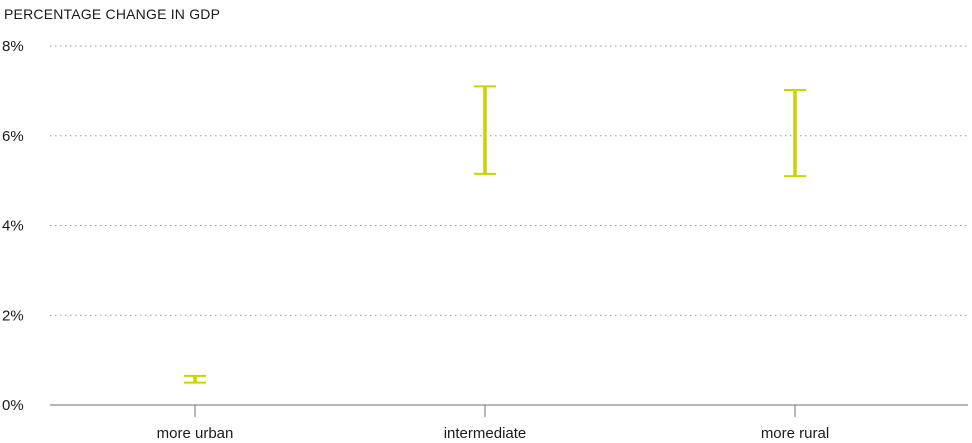 The width and height of the screenshot is (972, 443). Describe the element at coordinates (509, 423) in the screenshot. I see `x-axis: more urban intermediate more rural` at that location.